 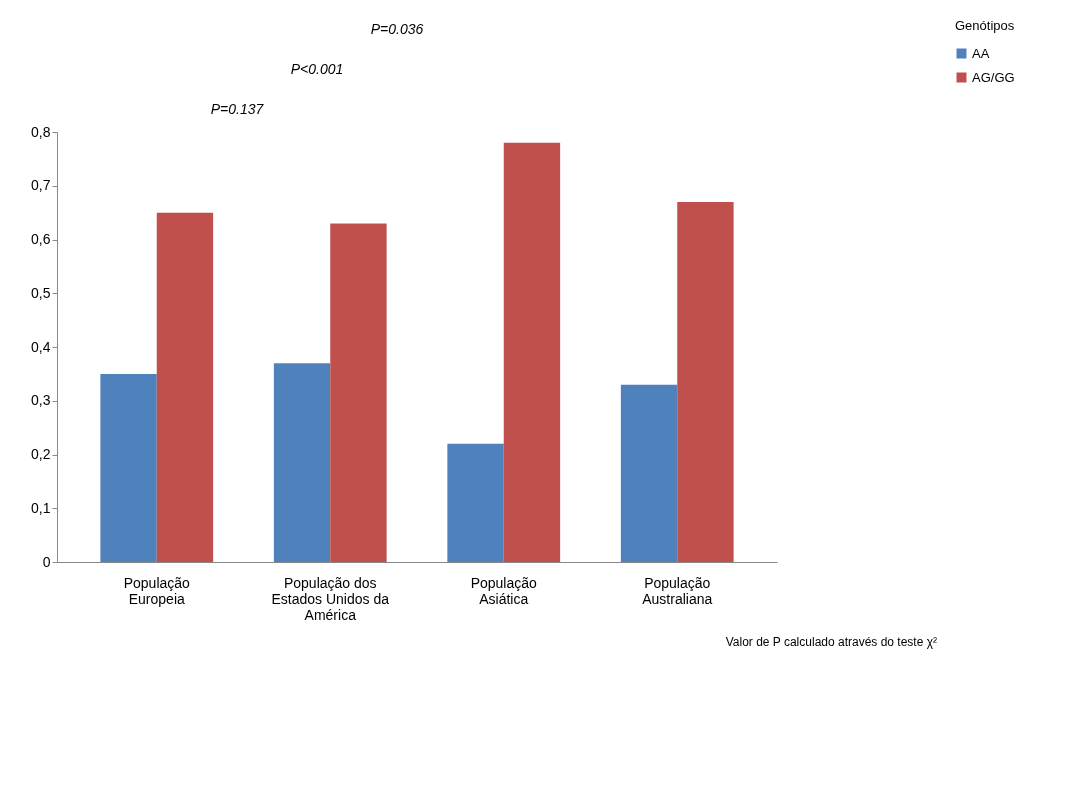 I want to click on legend-label: AA, so click(x=981, y=53).